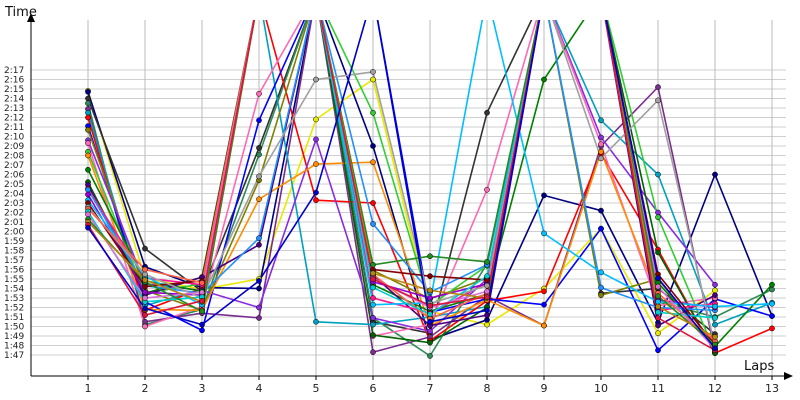 The height and width of the screenshot is (400, 800). I want to click on y-tick-label: 2:06, so click(14, 176).